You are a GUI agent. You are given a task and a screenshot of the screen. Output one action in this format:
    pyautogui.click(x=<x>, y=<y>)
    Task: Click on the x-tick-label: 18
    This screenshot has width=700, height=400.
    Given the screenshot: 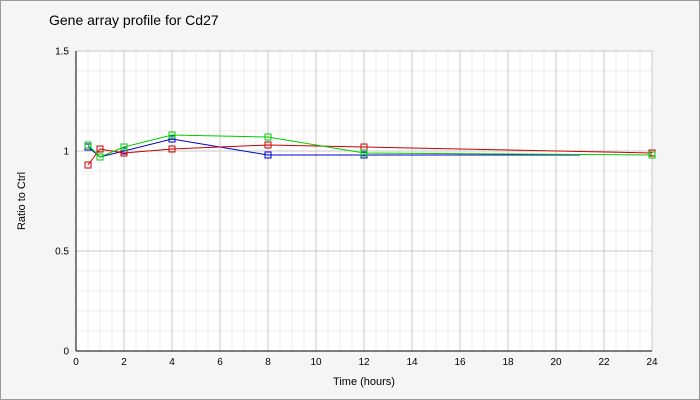 What is the action you would take?
    pyautogui.click(x=508, y=362)
    